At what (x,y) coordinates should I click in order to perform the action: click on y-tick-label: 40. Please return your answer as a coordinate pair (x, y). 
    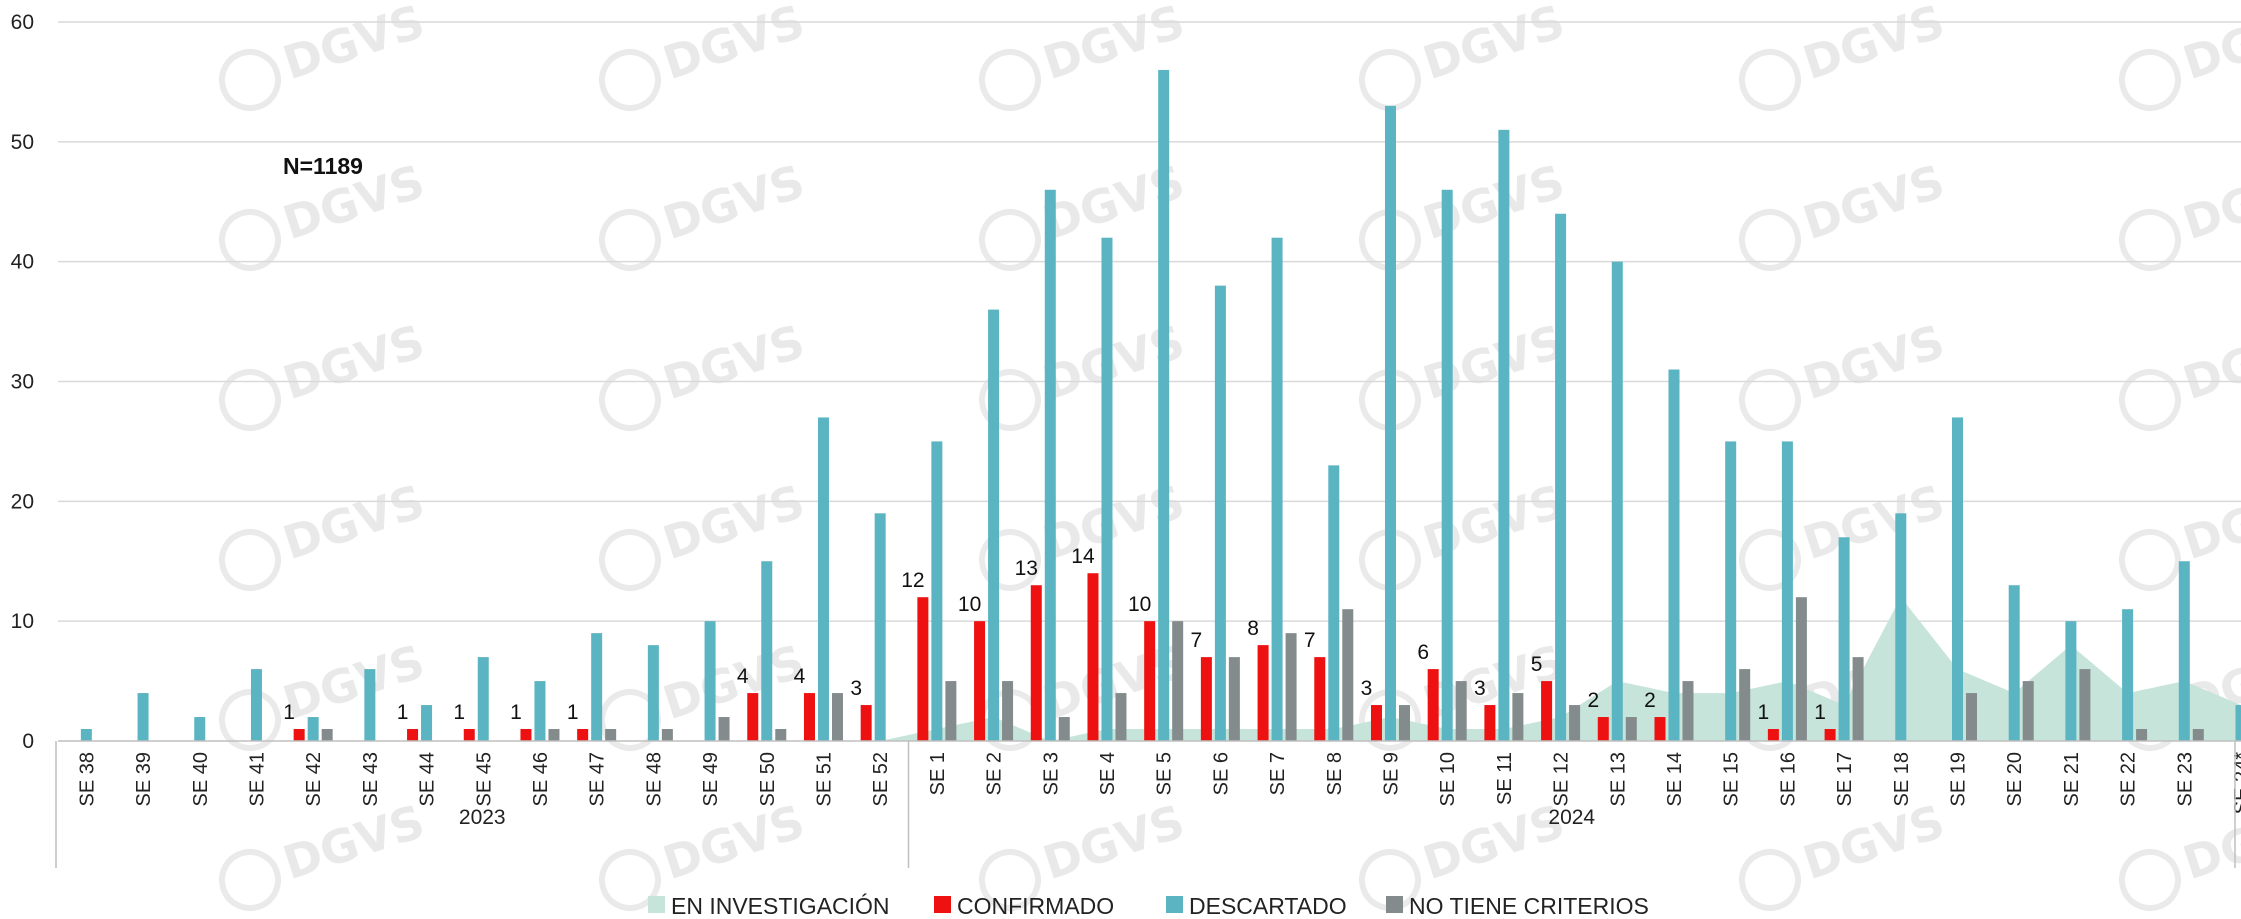
    Looking at the image, I should click on (22, 262).